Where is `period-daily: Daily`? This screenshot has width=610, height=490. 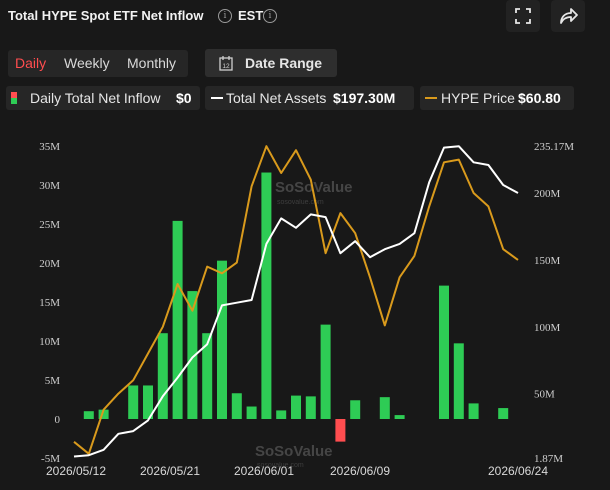 period-daily: Daily is located at coordinates (31, 63).